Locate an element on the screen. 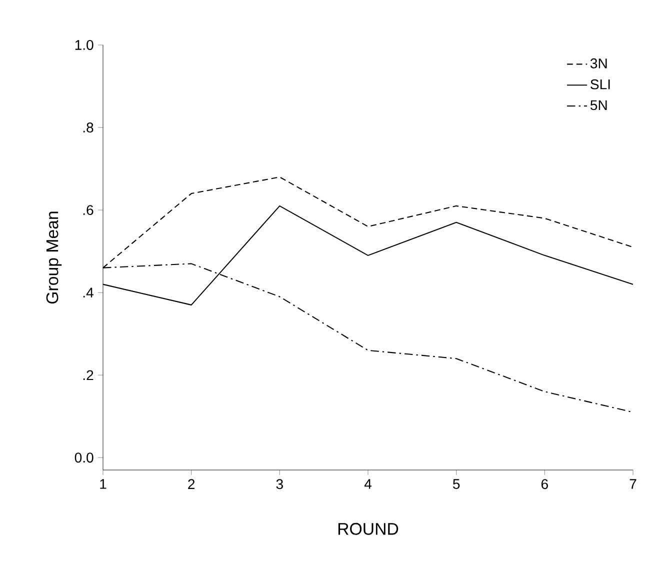 The height and width of the screenshot is (562, 645). y-tick-label: 1.0 is located at coordinates (84, 45).